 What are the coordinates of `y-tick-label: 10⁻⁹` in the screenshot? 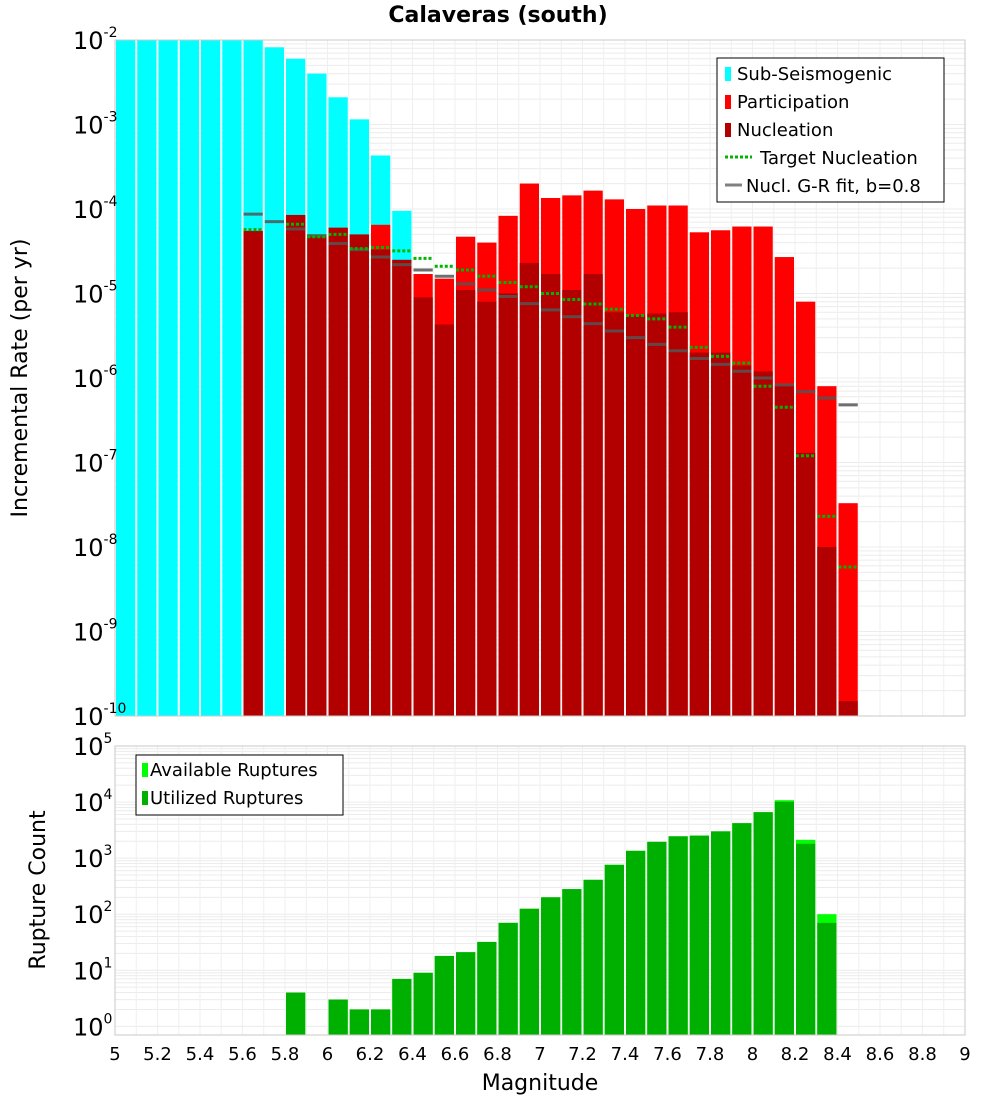 It's located at (95, 632).